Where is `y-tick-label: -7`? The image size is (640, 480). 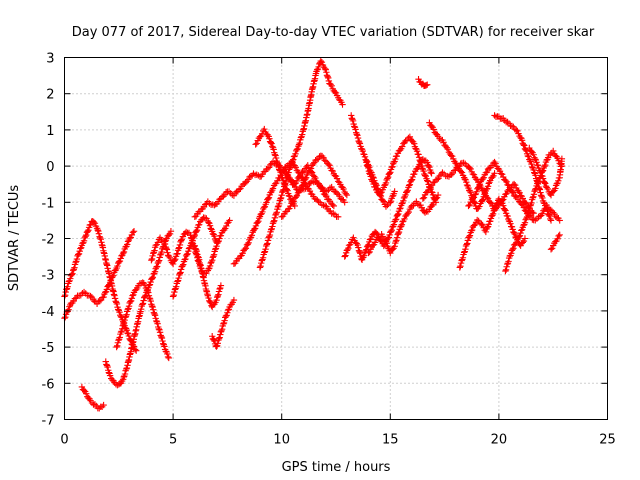 y-tick-label: -7 is located at coordinates (48, 421).